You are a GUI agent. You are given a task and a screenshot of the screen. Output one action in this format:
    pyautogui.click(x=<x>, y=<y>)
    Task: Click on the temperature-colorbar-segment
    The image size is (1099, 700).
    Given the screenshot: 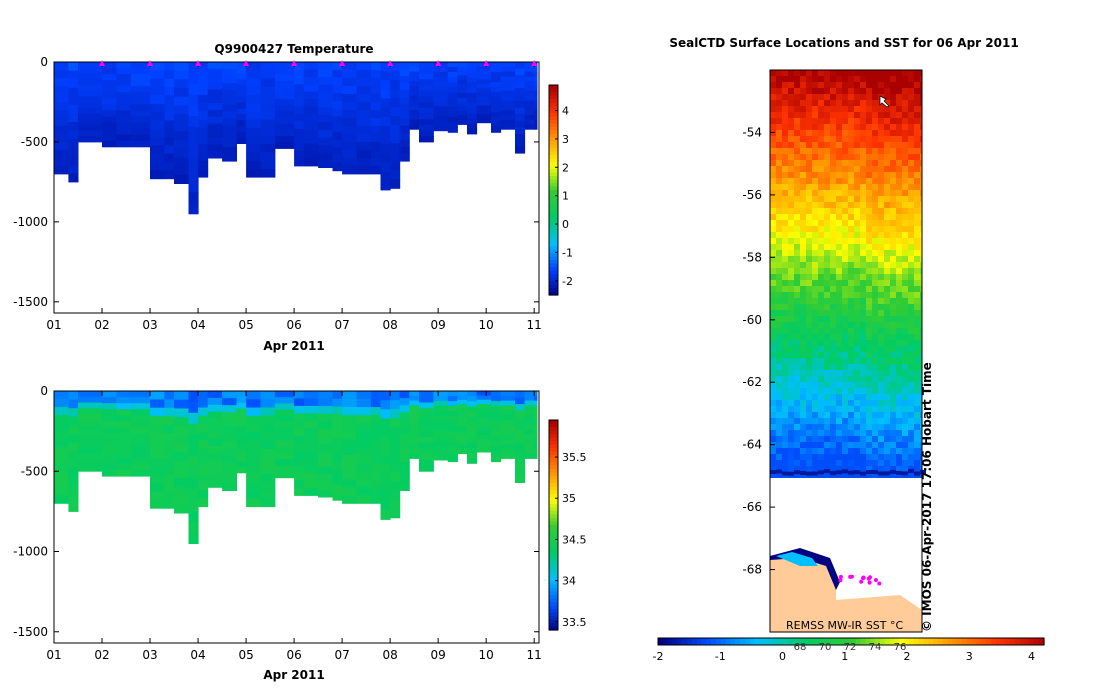 What is the action you would take?
    pyautogui.click(x=553, y=94)
    